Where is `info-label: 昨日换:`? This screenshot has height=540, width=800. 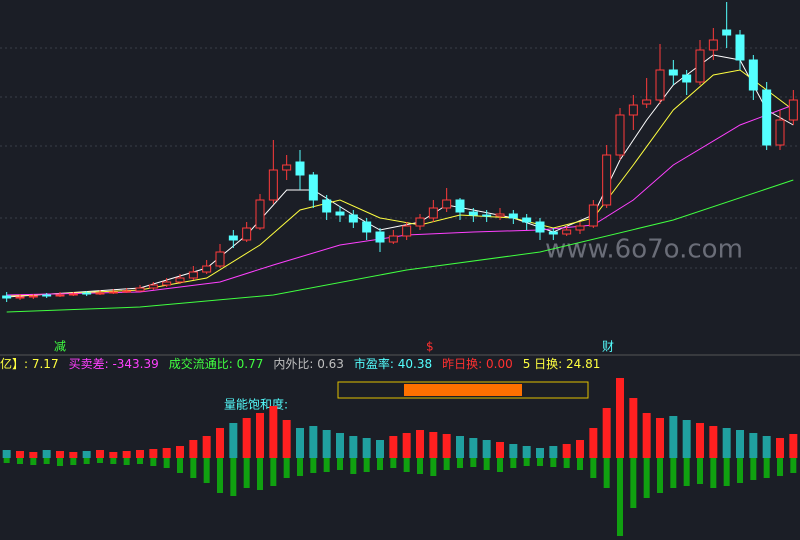
info-label: 昨日换: is located at coordinates (464, 364).